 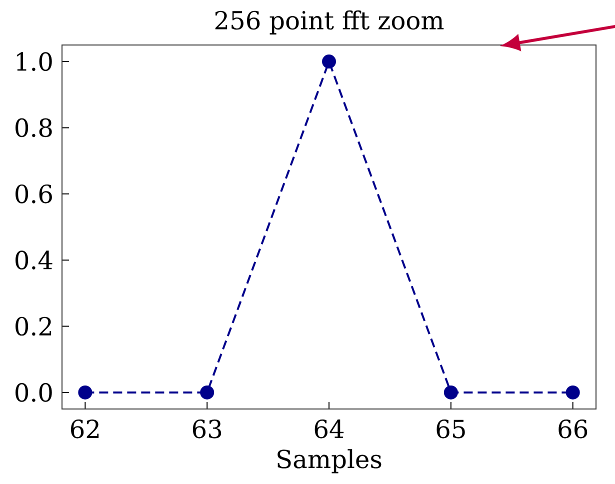 I want to click on y-tick-label: 0.6, so click(x=34, y=194).